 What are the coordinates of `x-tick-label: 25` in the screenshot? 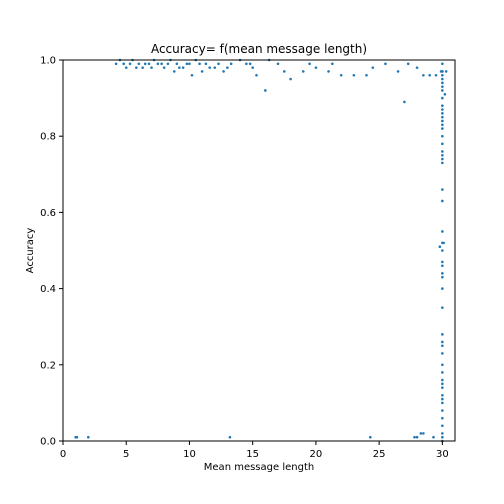 It's located at (379, 454).